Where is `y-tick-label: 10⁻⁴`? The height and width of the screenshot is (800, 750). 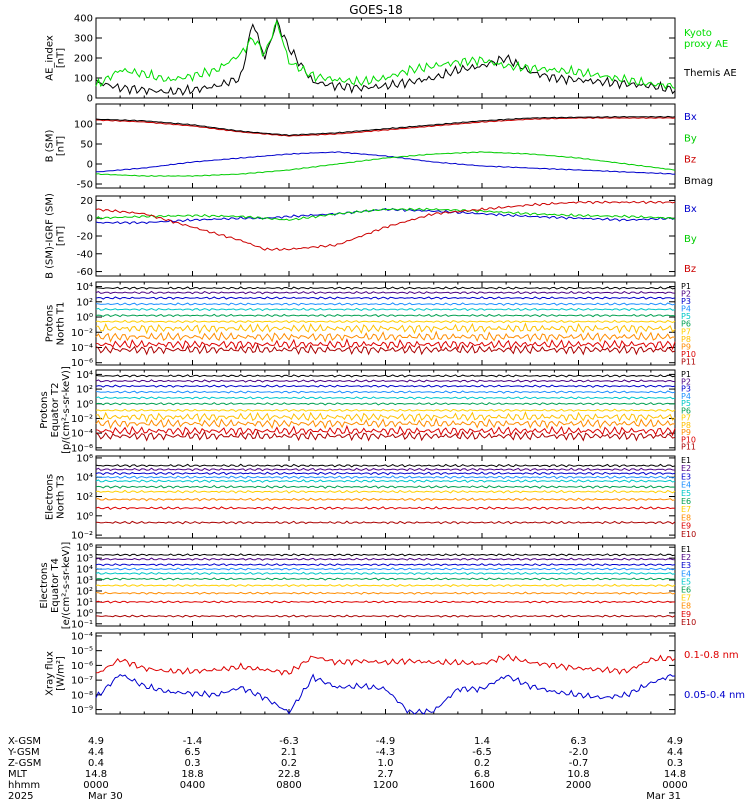
y-tick-label: 10⁻⁴ is located at coordinates (82, 434).